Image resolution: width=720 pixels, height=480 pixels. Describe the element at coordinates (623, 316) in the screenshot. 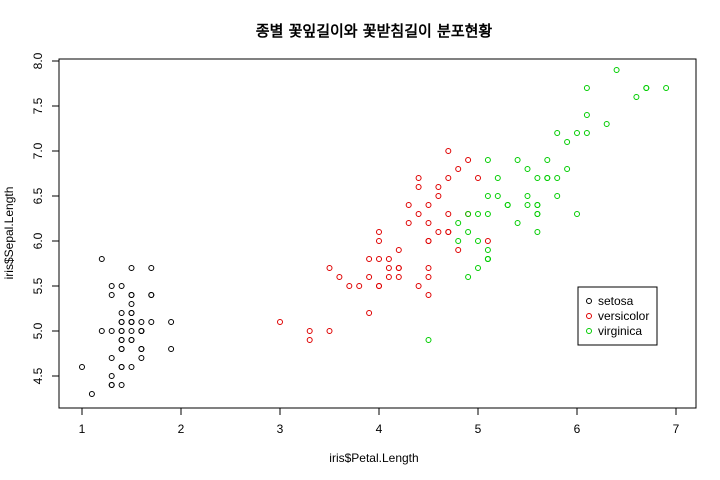

I see `legend-label-versicolor: versicolor` at that location.